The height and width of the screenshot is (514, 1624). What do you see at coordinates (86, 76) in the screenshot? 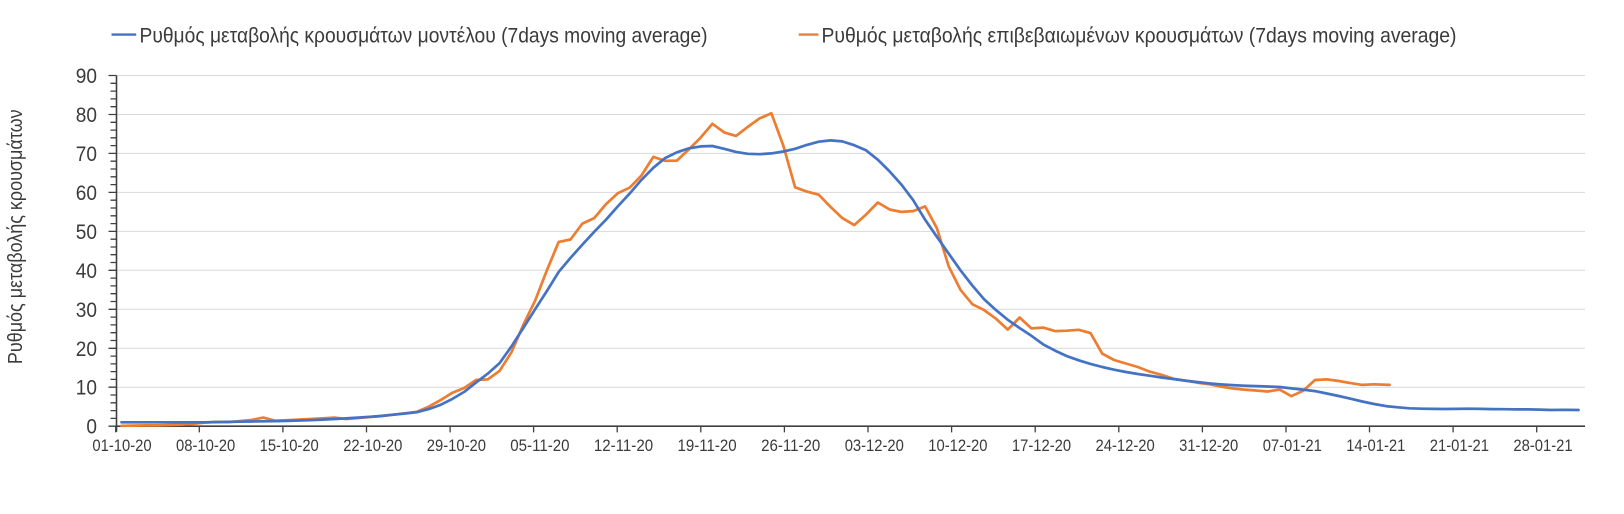
I see `svg-text: 90` at bounding box center [86, 76].